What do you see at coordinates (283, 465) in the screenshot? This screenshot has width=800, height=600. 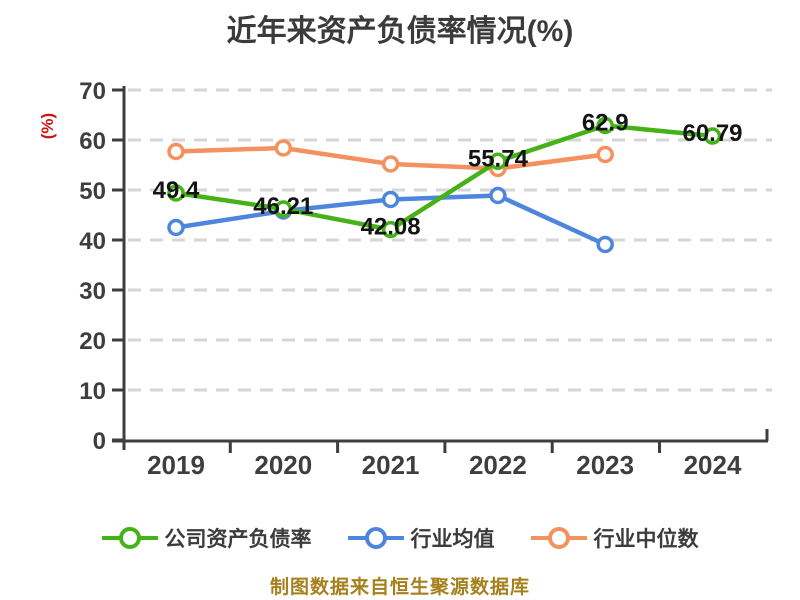 I see `x-tick-label-2020: 2020` at bounding box center [283, 465].